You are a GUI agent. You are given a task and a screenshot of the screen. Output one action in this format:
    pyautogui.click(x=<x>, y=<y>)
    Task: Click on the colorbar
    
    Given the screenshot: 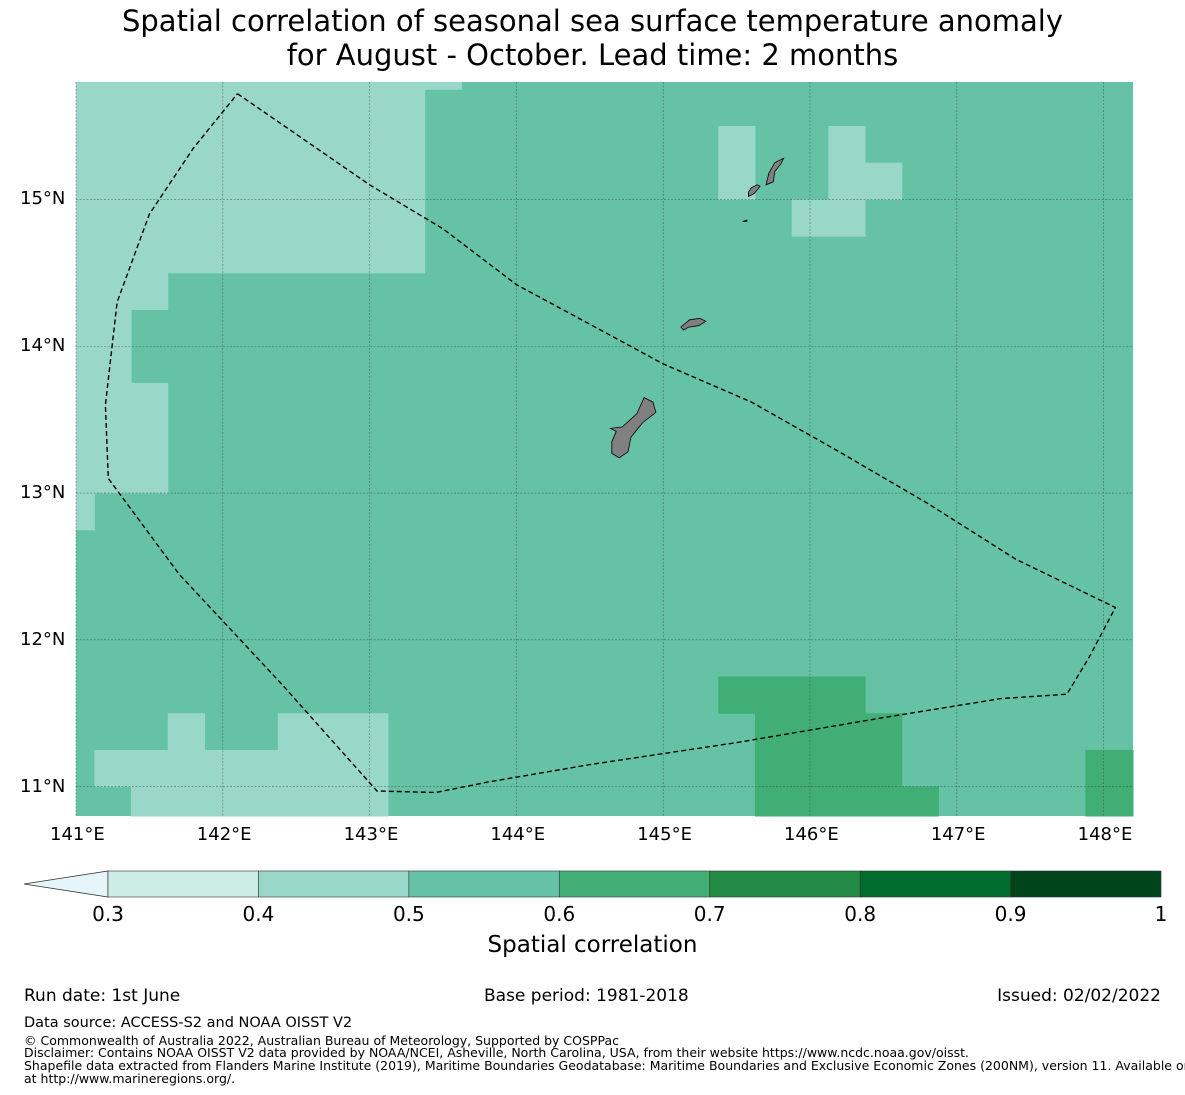 What is the action you would take?
    pyautogui.click(x=592, y=884)
    